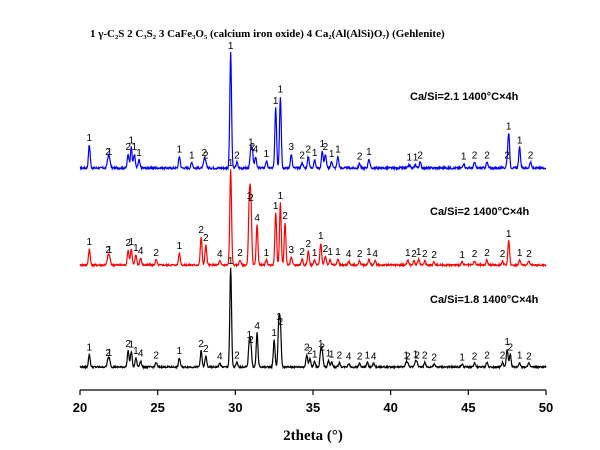  I want to click on peak-label: 3, so click(292, 147).